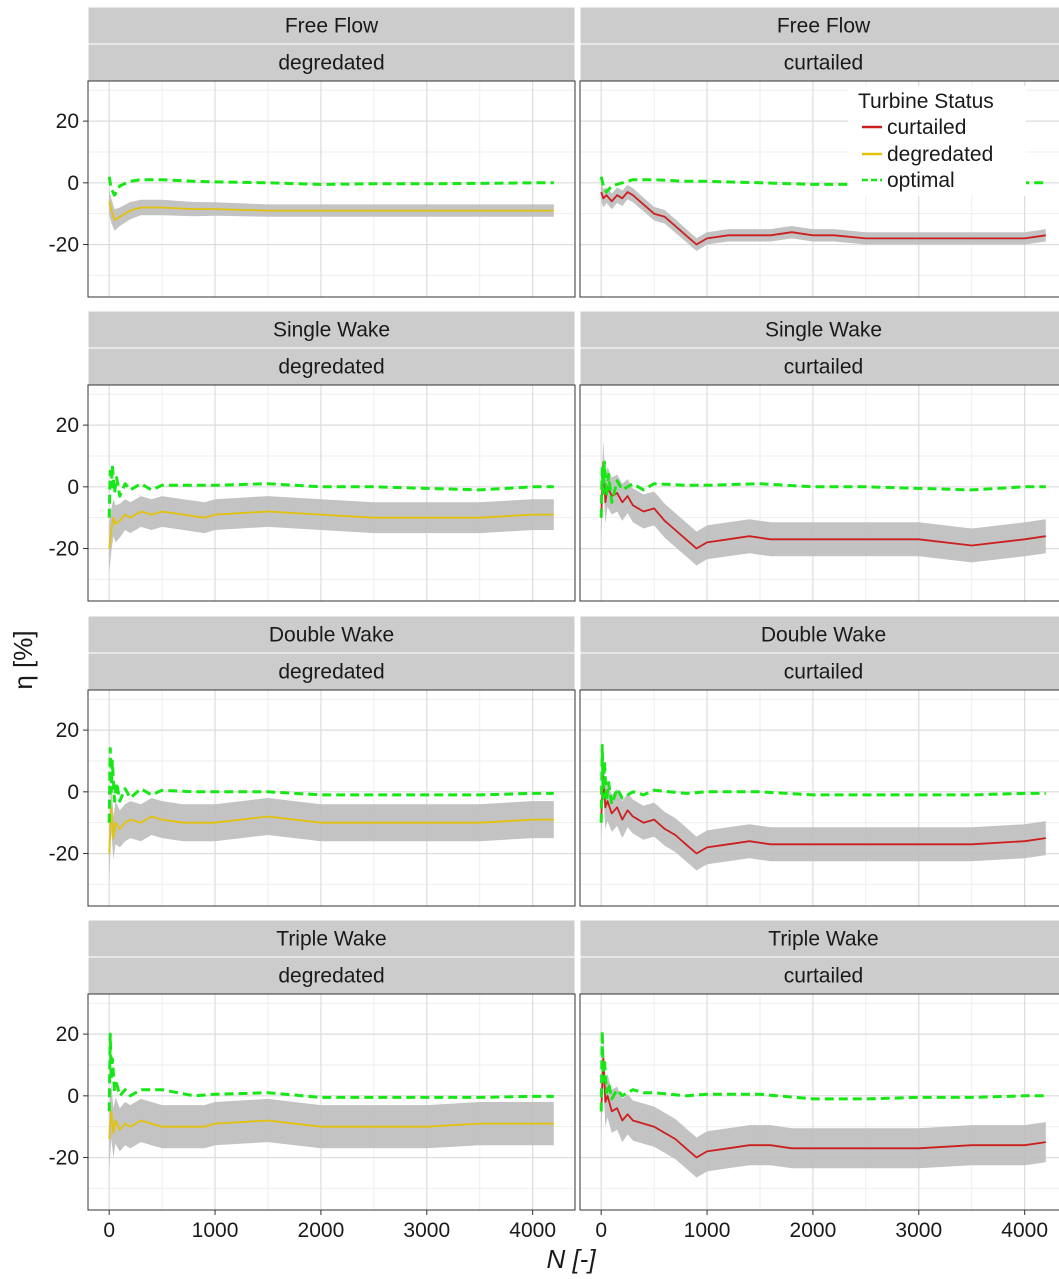  Describe the element at coordinates (921, 180) in the screenshot. I see `legend-label-optimal: optimal` at that location.